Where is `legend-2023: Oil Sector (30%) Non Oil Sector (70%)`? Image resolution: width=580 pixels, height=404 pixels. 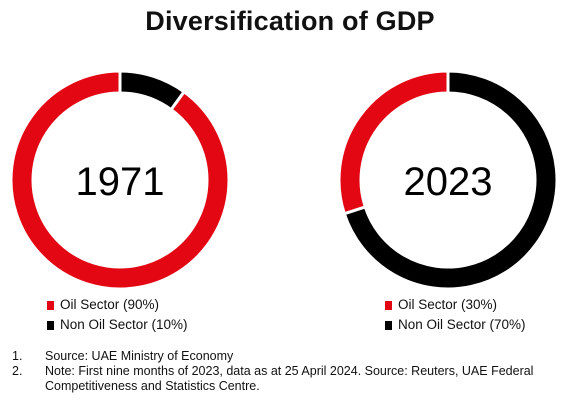
legend-2023: Oil Sector (30%) Non Oil Sector (70%) is located at coordinates (455, 315).